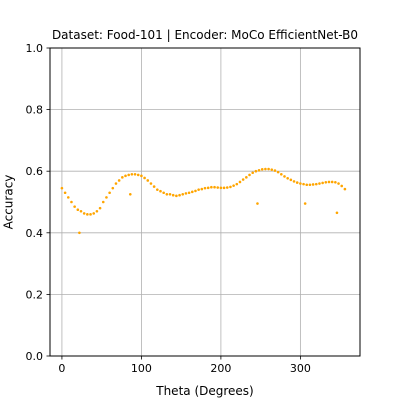  What do you see at coordinates (35, 48) in the screenshot?
I see `y-tick-label: 1.0` at bounding box center [35, 48].